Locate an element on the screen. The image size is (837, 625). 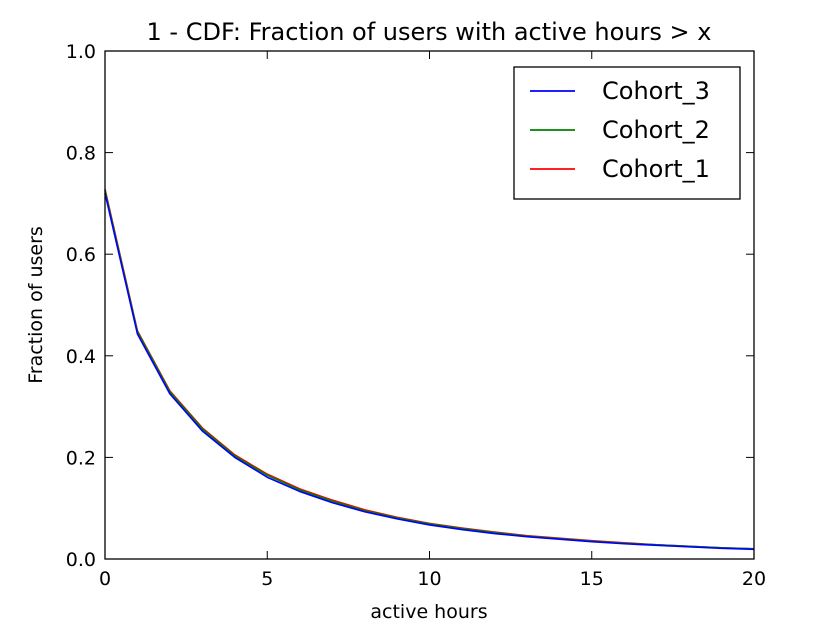
y-tick-label: 0.8 is located at coordinates (81, 154).